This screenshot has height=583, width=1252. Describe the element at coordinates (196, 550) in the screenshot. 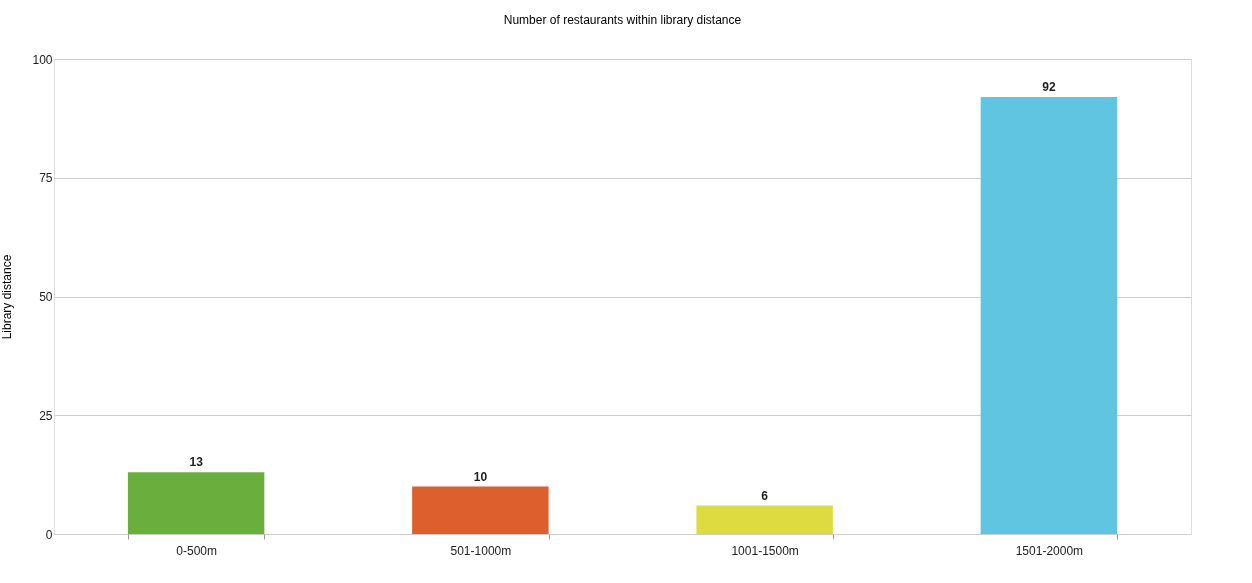

I see `x-tick-label: 0-500m` at that location.